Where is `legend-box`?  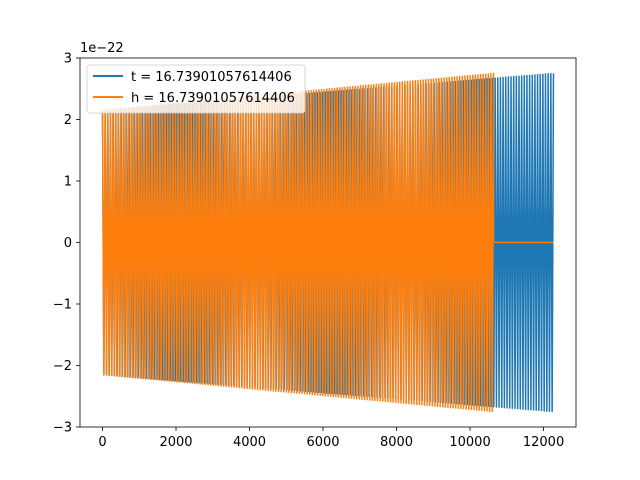
legend-box is located at coordinates (196, 89).